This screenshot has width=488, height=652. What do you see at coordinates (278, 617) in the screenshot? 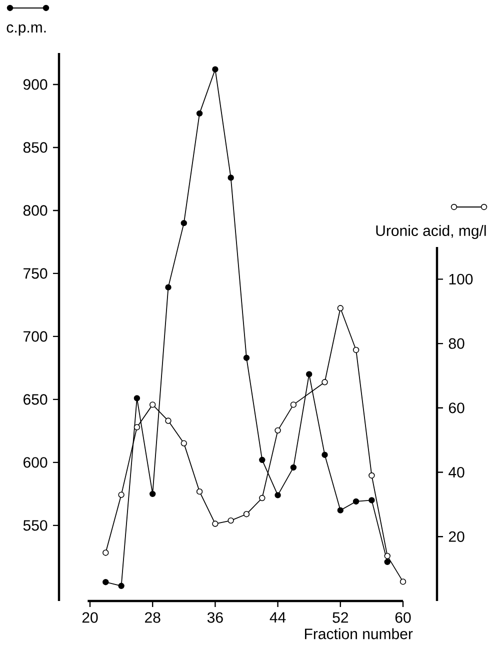
I see `x-tick-label: 44` at bounding box center [278, 617].